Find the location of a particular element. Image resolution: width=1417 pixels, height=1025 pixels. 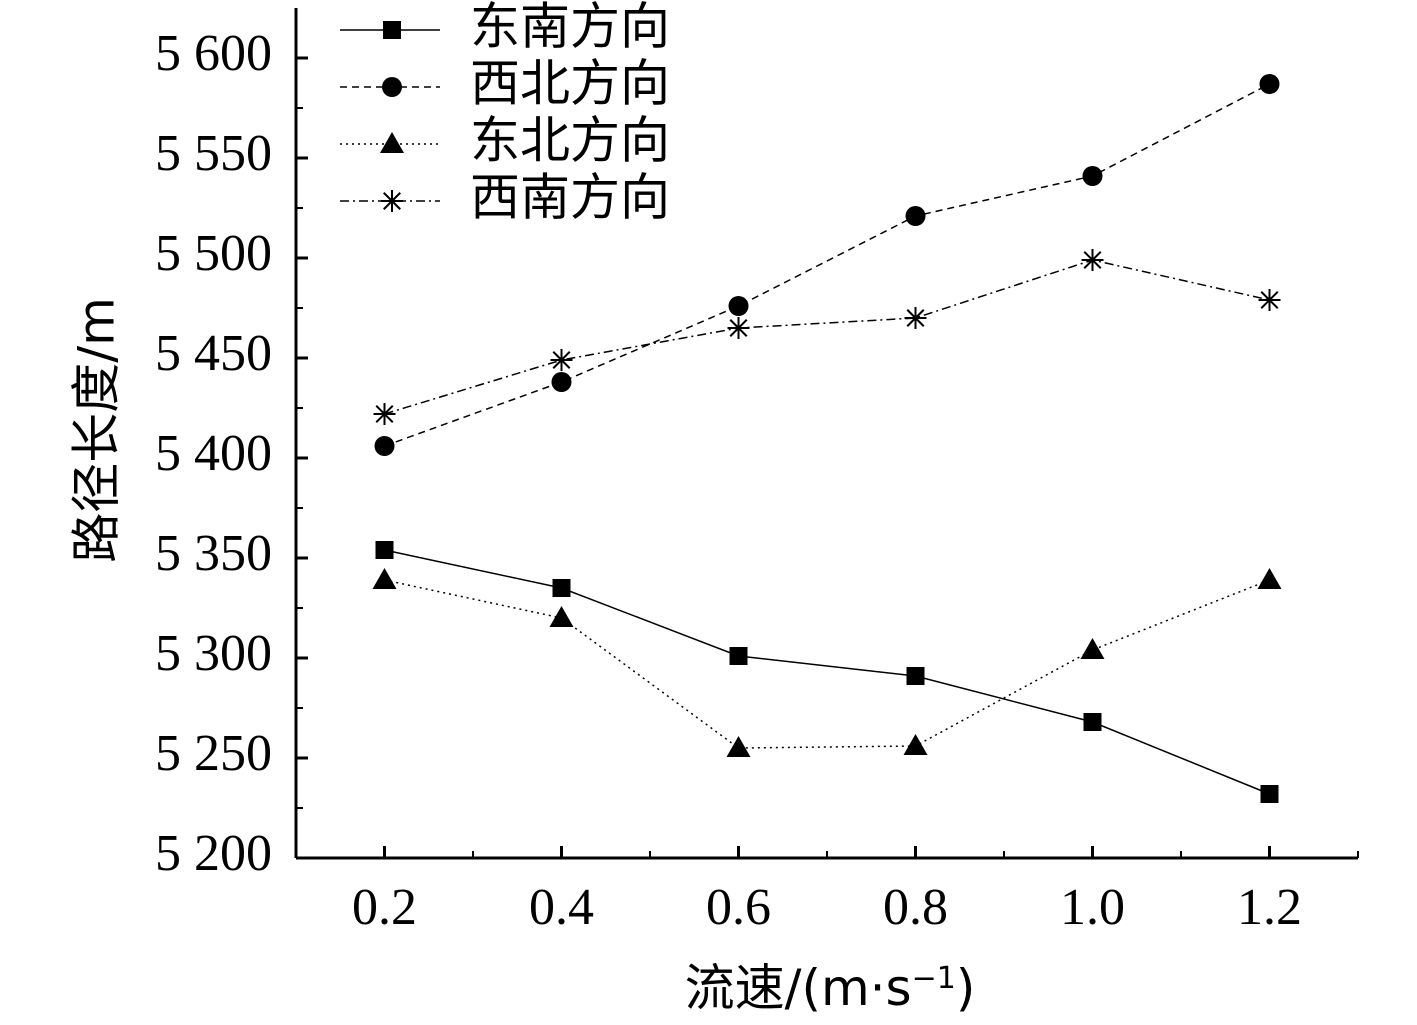

y-tick-label: 5 600 is located at coordinates (213, 53).